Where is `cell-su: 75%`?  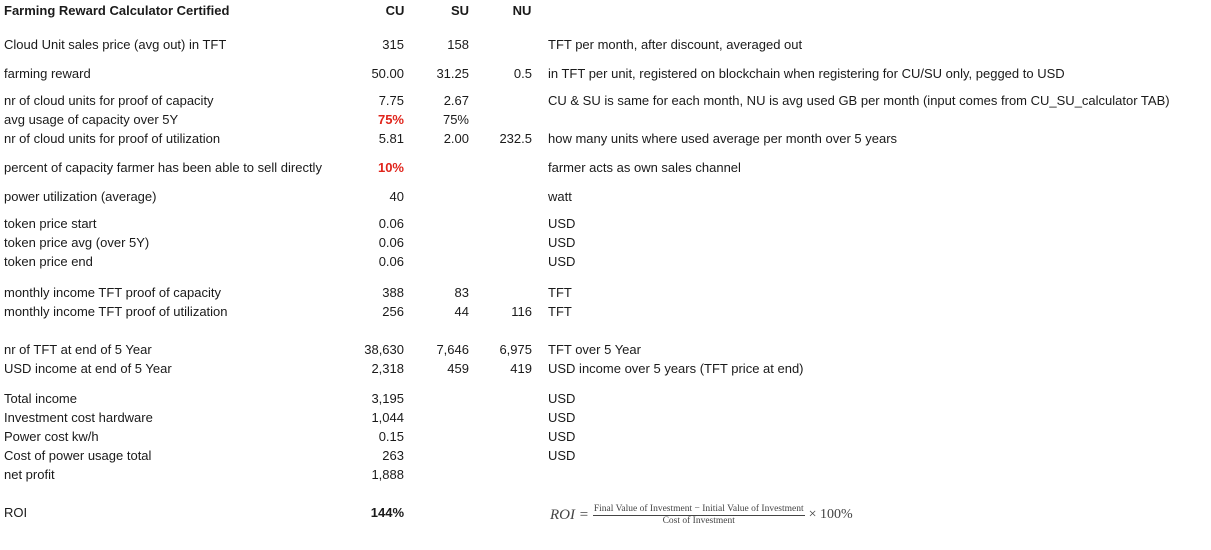
cell-su: 75% is located at coordinates (455, 119).